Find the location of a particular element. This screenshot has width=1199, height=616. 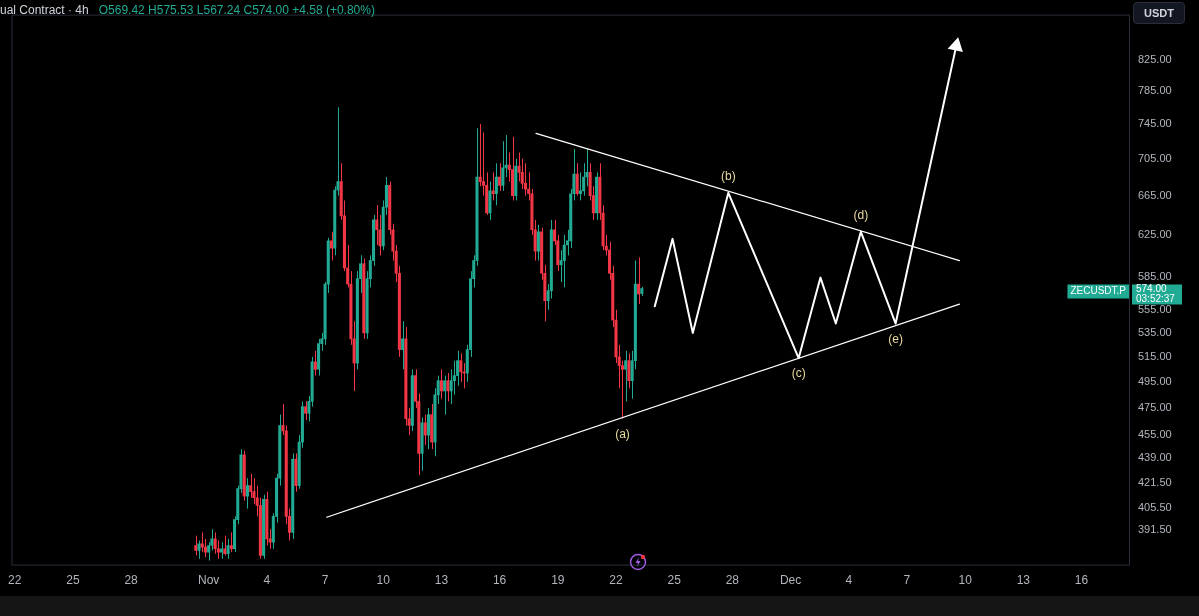

y-tick-label: 405.50 is located at coordinates (1155, 506).